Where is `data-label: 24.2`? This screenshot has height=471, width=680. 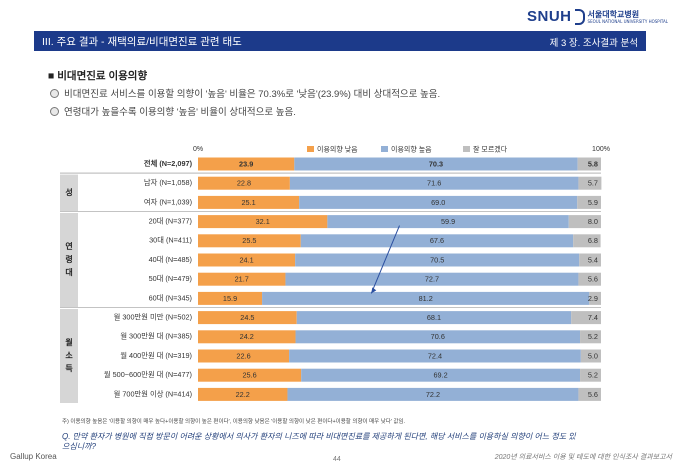 data-label: 24.2 is located at coordinates (247, 336).